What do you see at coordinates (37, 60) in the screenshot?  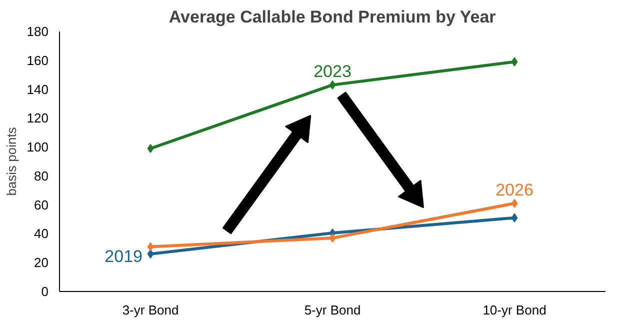 I see `y-tick-label: 160` at bounding box center [37, 60].